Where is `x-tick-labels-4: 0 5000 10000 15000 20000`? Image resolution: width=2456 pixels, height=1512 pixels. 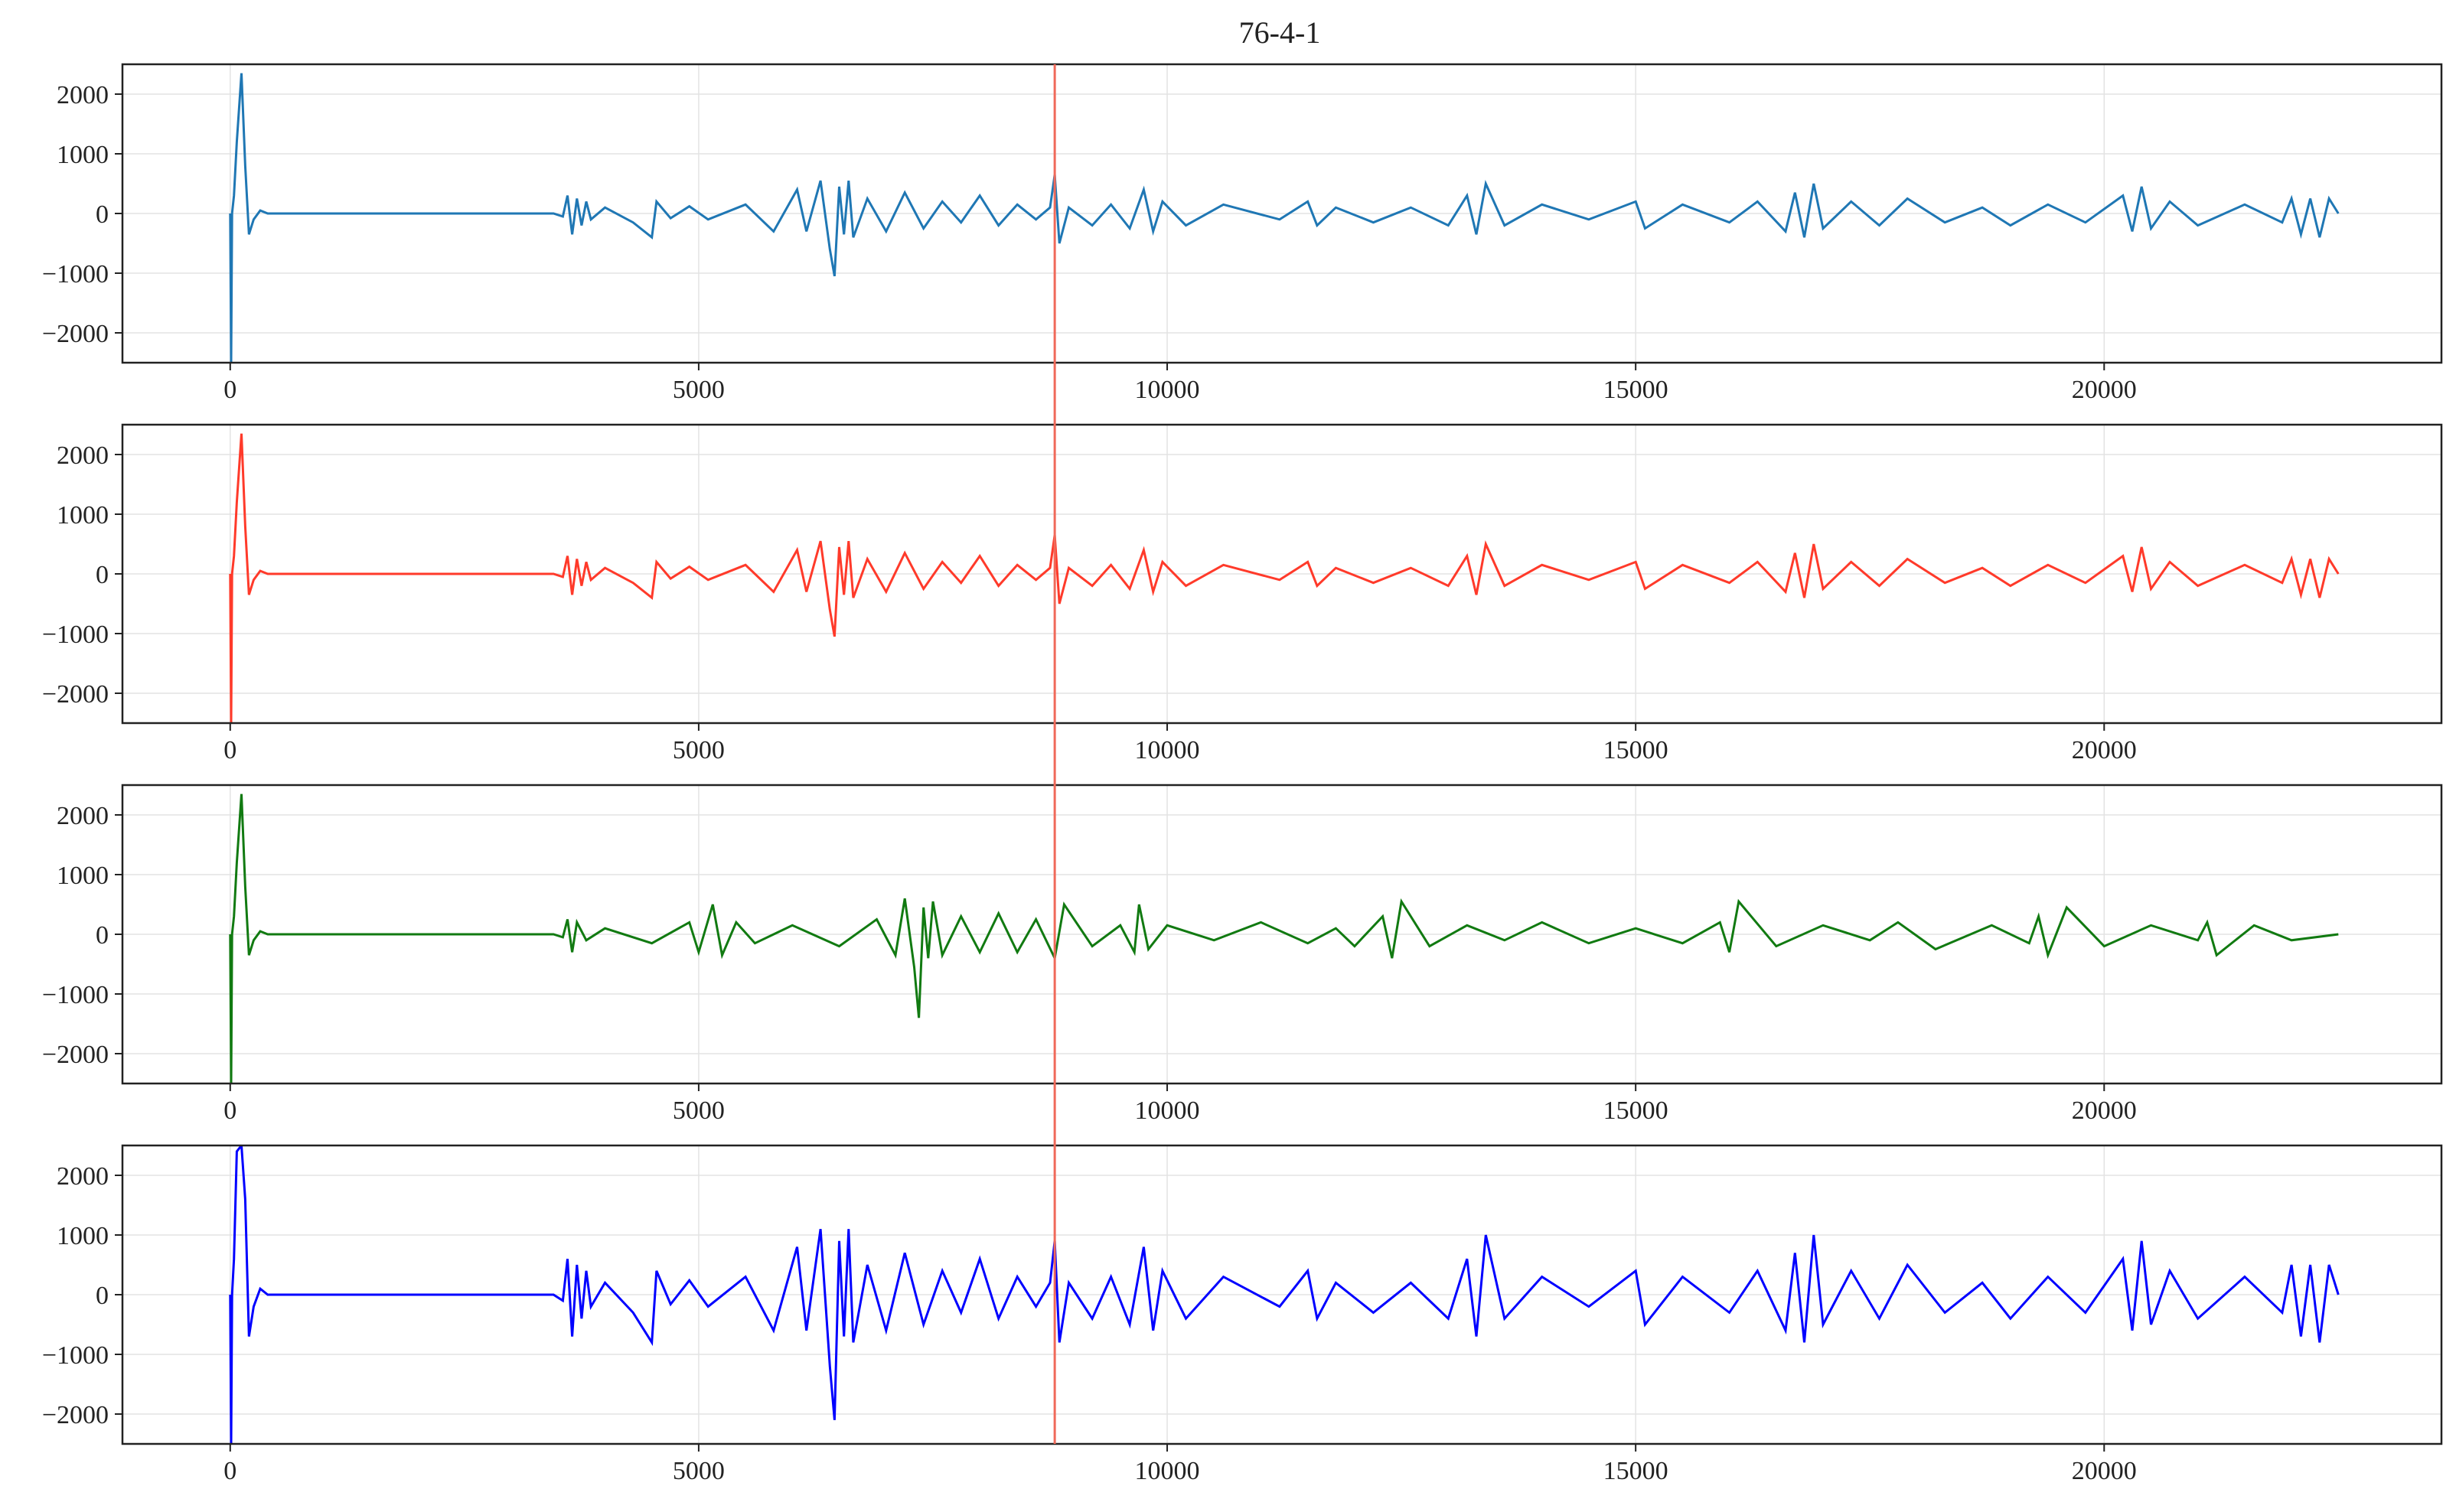
x-tick-labels-4: 0 5000 10000 15000 20000 is located at coordinates (1180, 1465).